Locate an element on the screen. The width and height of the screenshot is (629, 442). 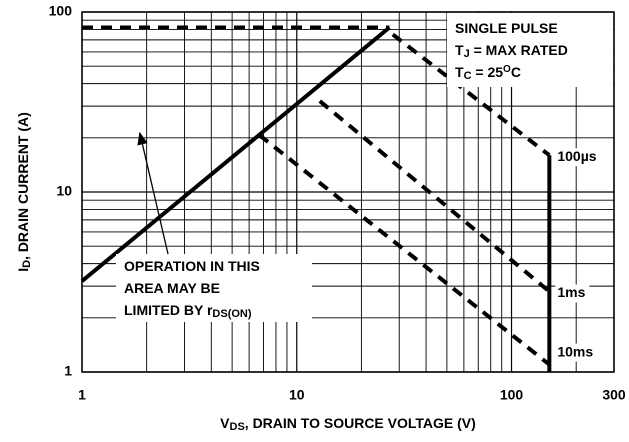
note-line-part: OPERATION IN THIS is located at coordinates (192, 266).